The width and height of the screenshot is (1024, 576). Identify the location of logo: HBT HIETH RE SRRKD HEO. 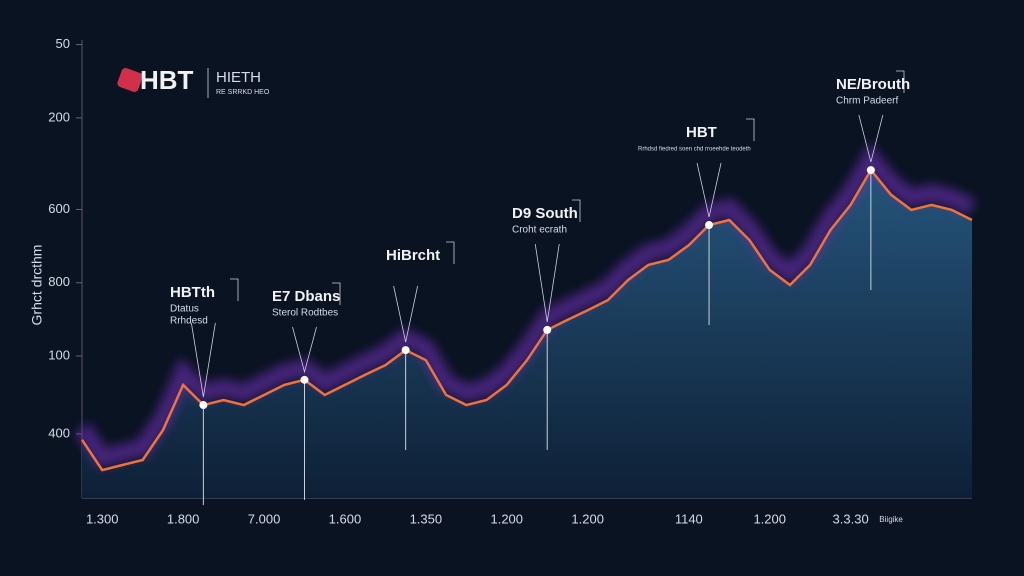
(193, 81).